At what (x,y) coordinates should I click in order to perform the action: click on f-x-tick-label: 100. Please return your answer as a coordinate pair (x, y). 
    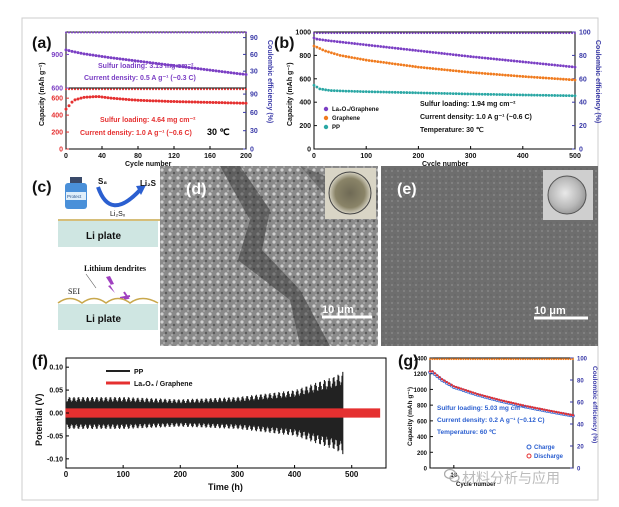
    Looking at the image, I should click on (123, 474).